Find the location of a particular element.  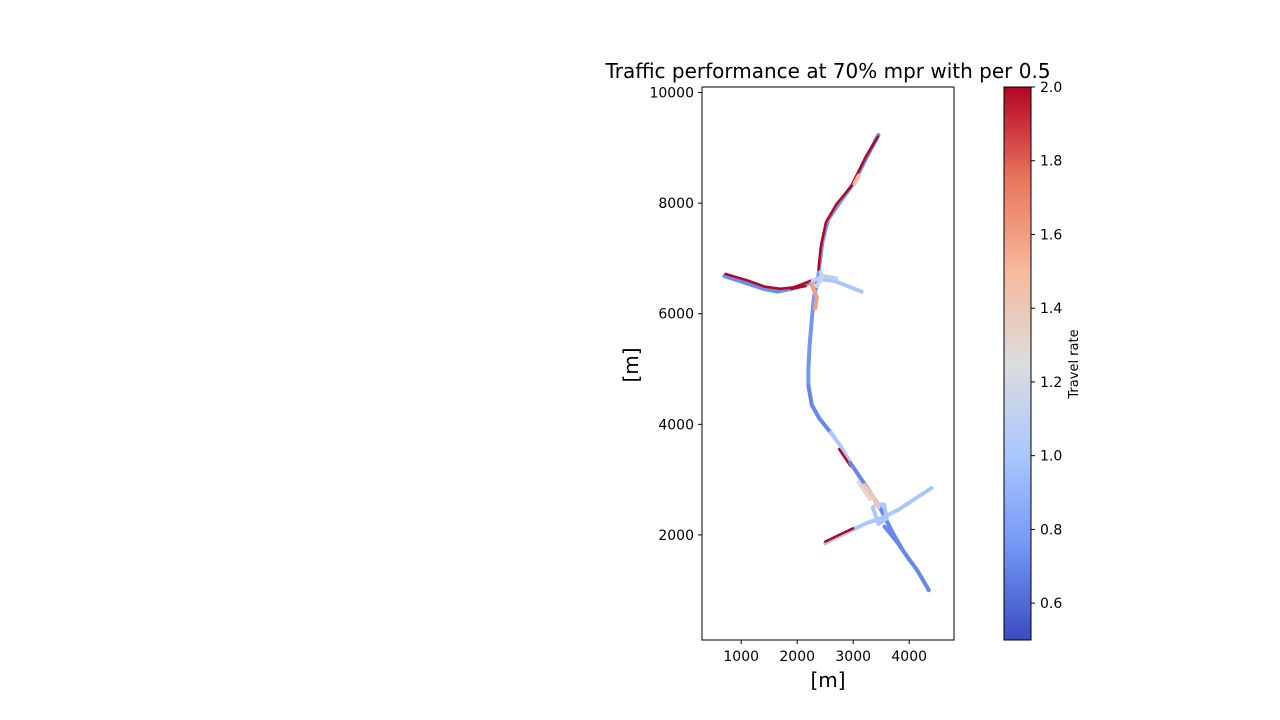

y-axis: 2000 4000 6000 8000 10000 is located at coordinates (675, 315).